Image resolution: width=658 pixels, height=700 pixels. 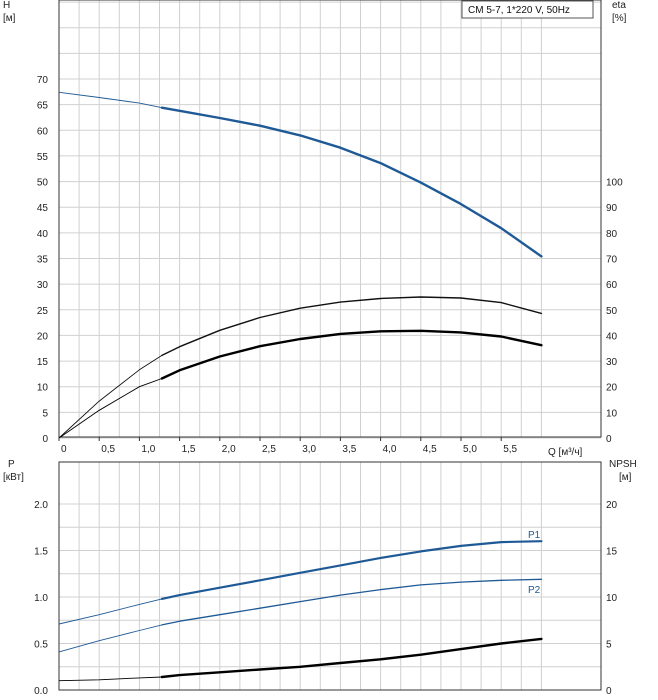 What do you see at coordinates (41, 505) in the screenshot?
I see `p-tick-label: 2.0` at bounding box center [41, 505].